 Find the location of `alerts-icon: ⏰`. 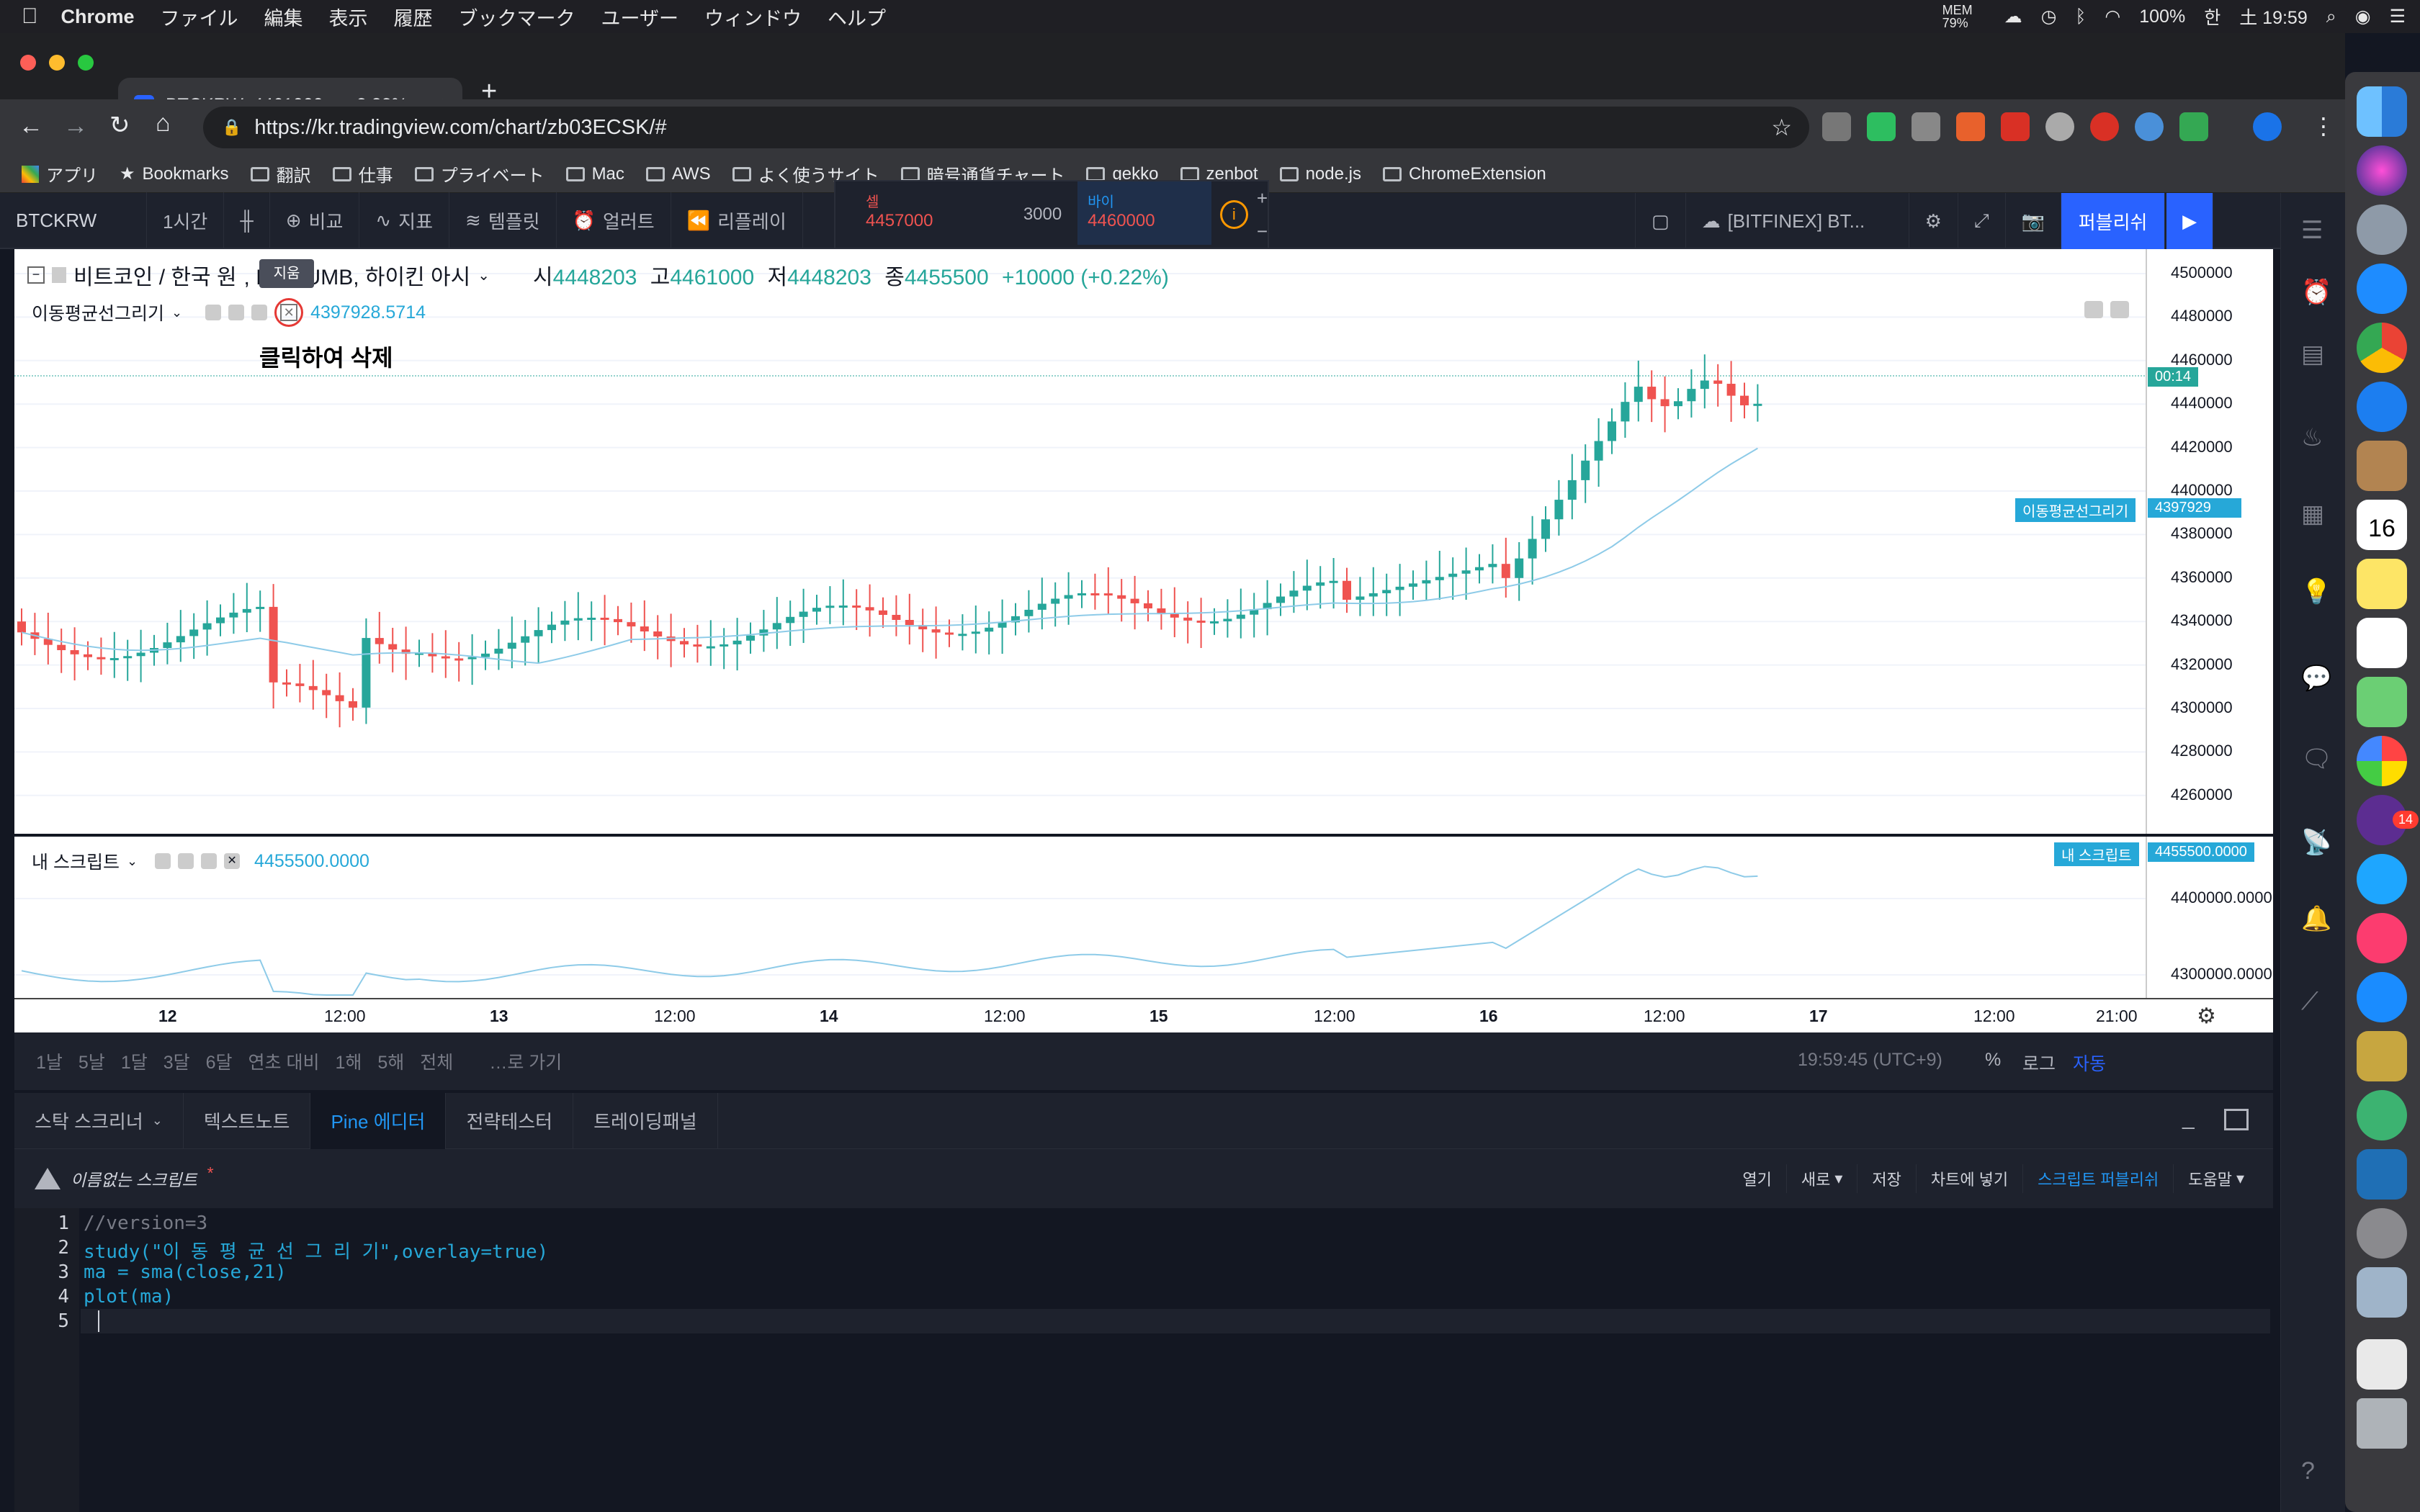

alerts-icon: ⏰ is located at coordinates (2316, 292).